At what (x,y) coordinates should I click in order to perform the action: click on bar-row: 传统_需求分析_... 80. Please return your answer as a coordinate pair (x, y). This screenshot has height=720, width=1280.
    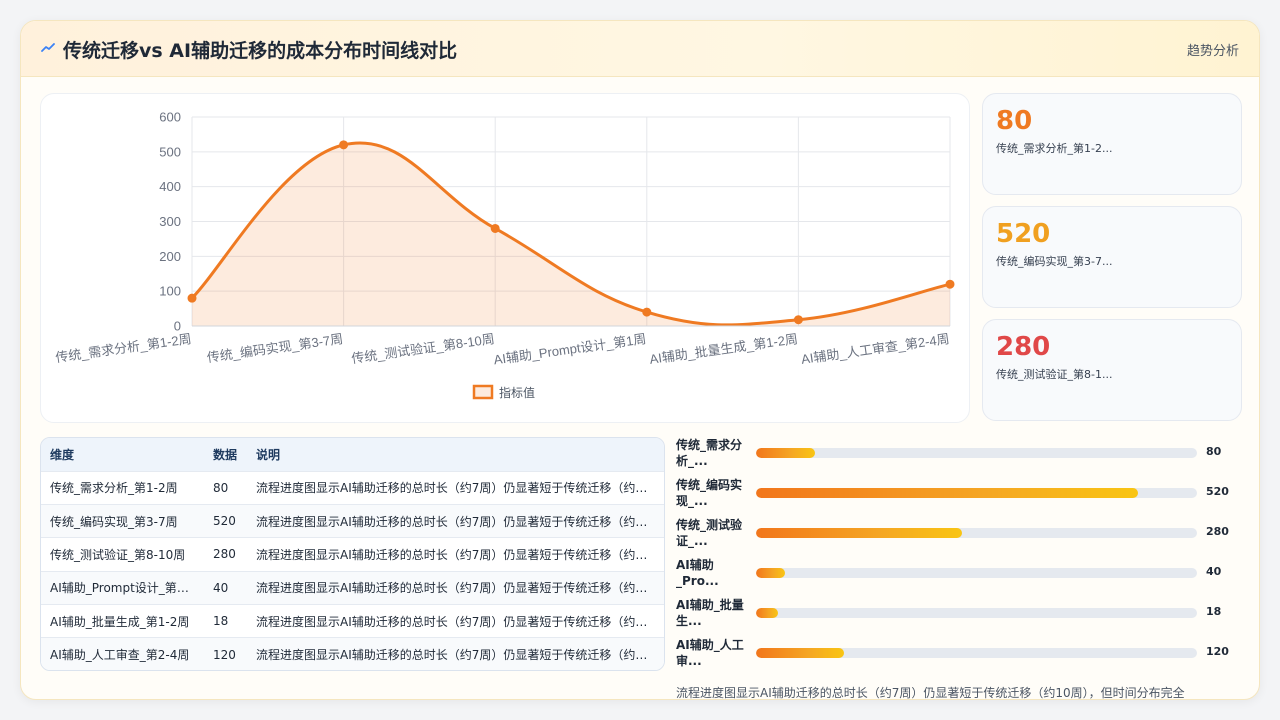
    Looking at the image, I should click on (956, 457).